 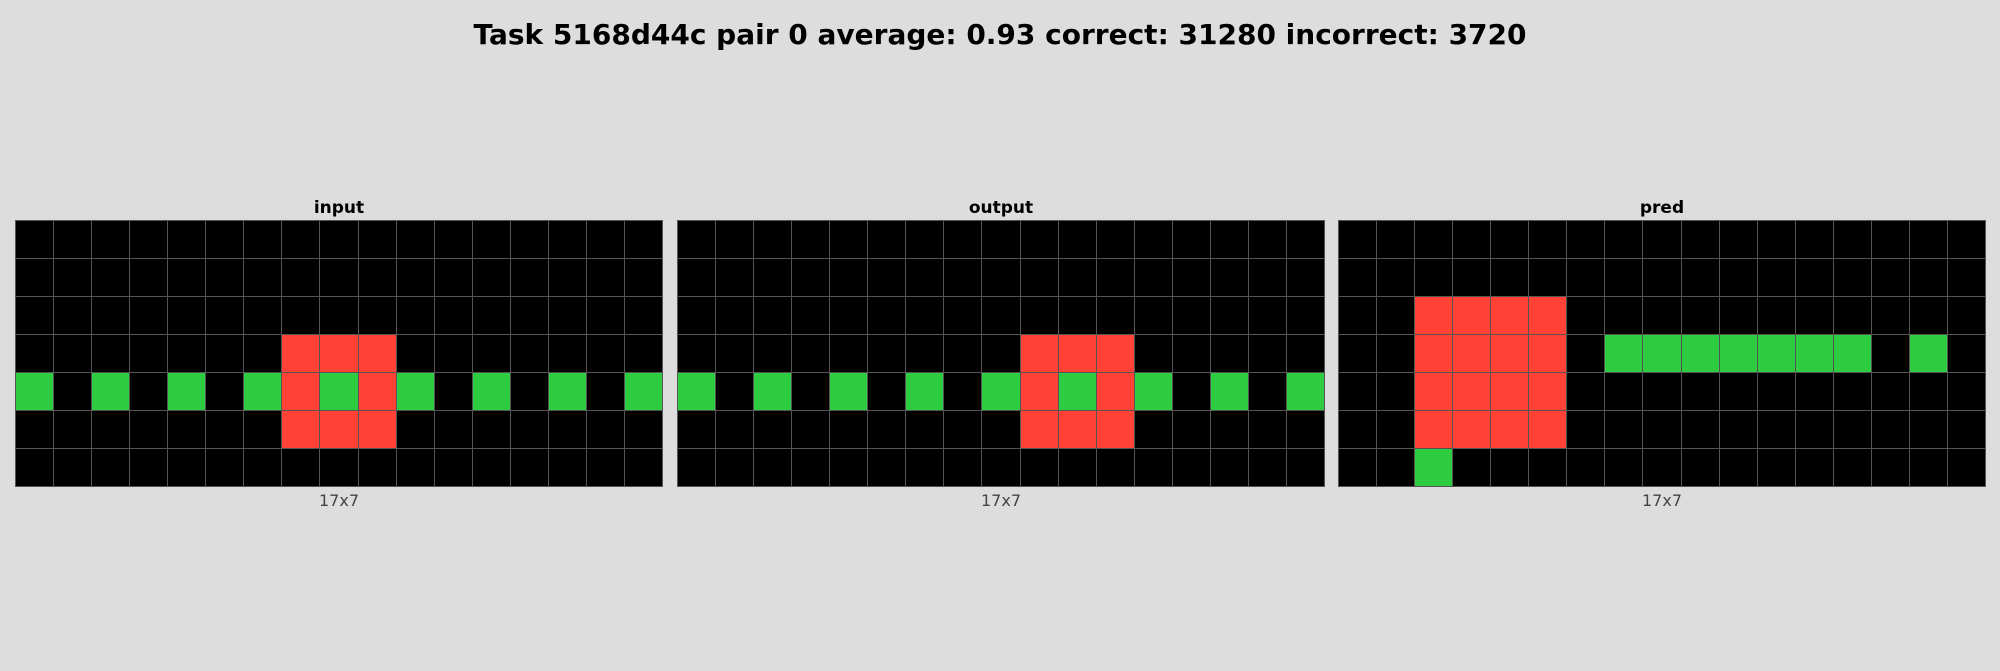 I want to click on panel-title-output: output, so click(x=1001, y=208).